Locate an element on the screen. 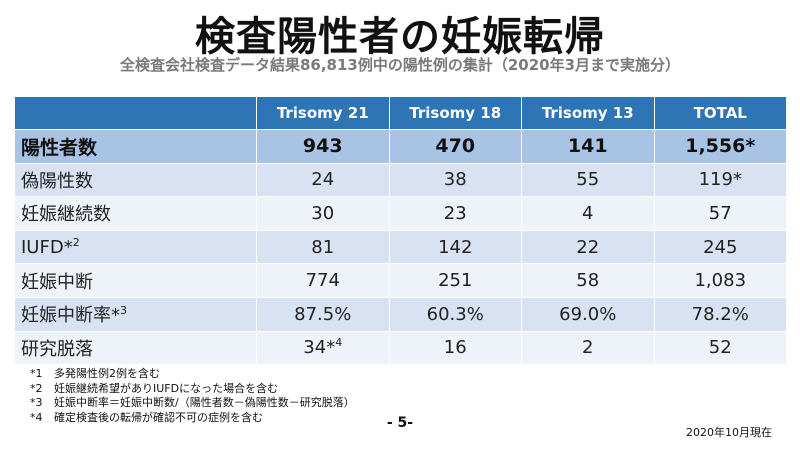 Image resolution: width=800 pixels, height=449 pixels. footnote-text: 確定検査後の転帰が確認不可の症例を含む is located at coordinates (158, 417).